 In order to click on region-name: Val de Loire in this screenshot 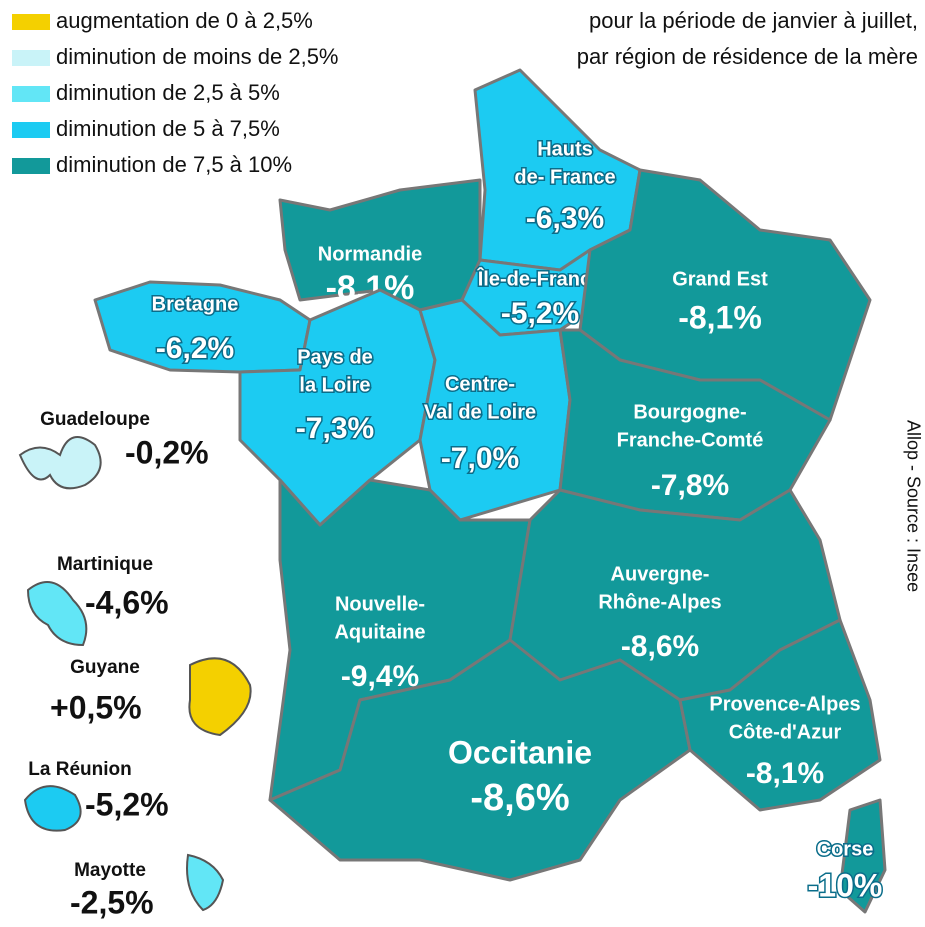, I will do `click(480, 412)`.